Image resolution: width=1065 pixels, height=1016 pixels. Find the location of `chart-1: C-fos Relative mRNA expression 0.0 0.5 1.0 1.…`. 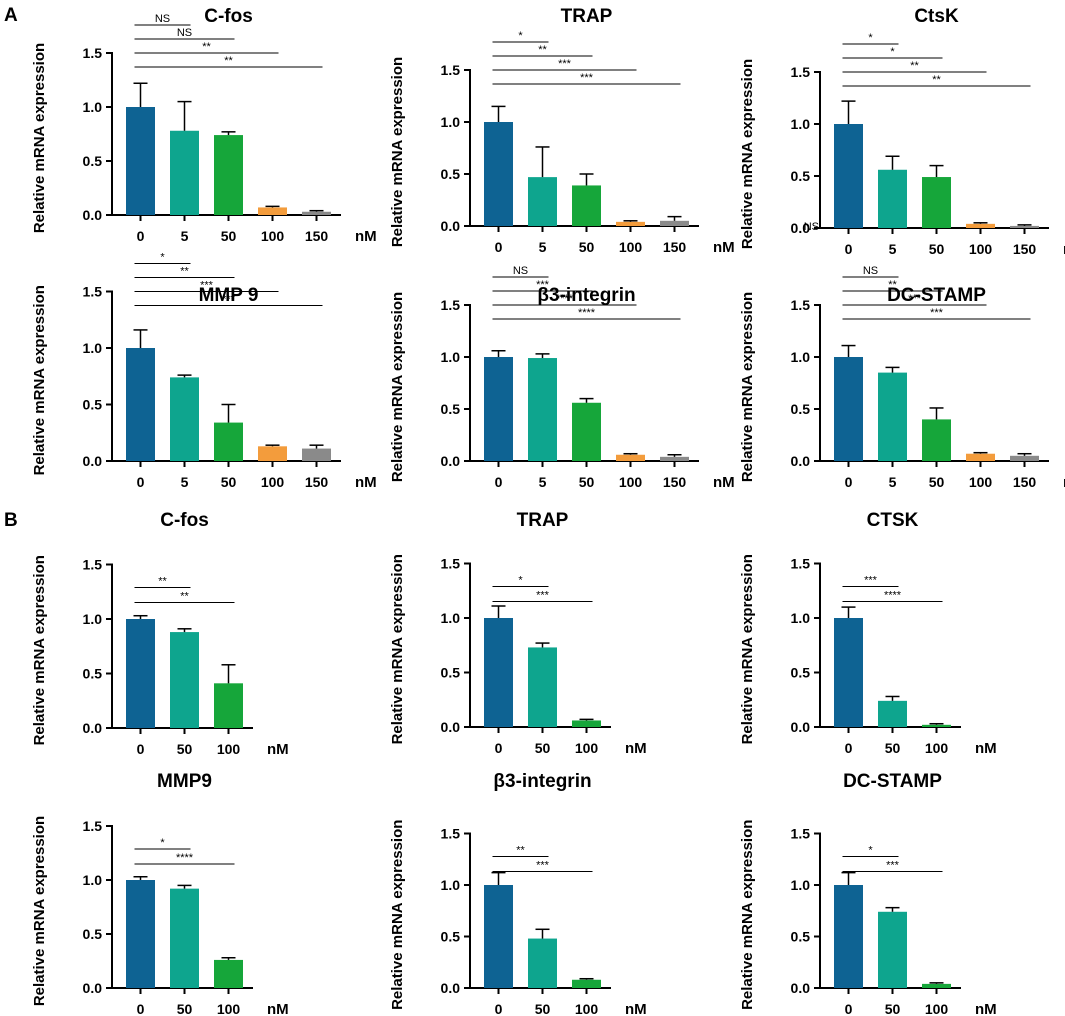

chart-1: C-fos Relative mRNA expression 0.0 0.5 1.0 1.… is located at coordinates (204, 125).